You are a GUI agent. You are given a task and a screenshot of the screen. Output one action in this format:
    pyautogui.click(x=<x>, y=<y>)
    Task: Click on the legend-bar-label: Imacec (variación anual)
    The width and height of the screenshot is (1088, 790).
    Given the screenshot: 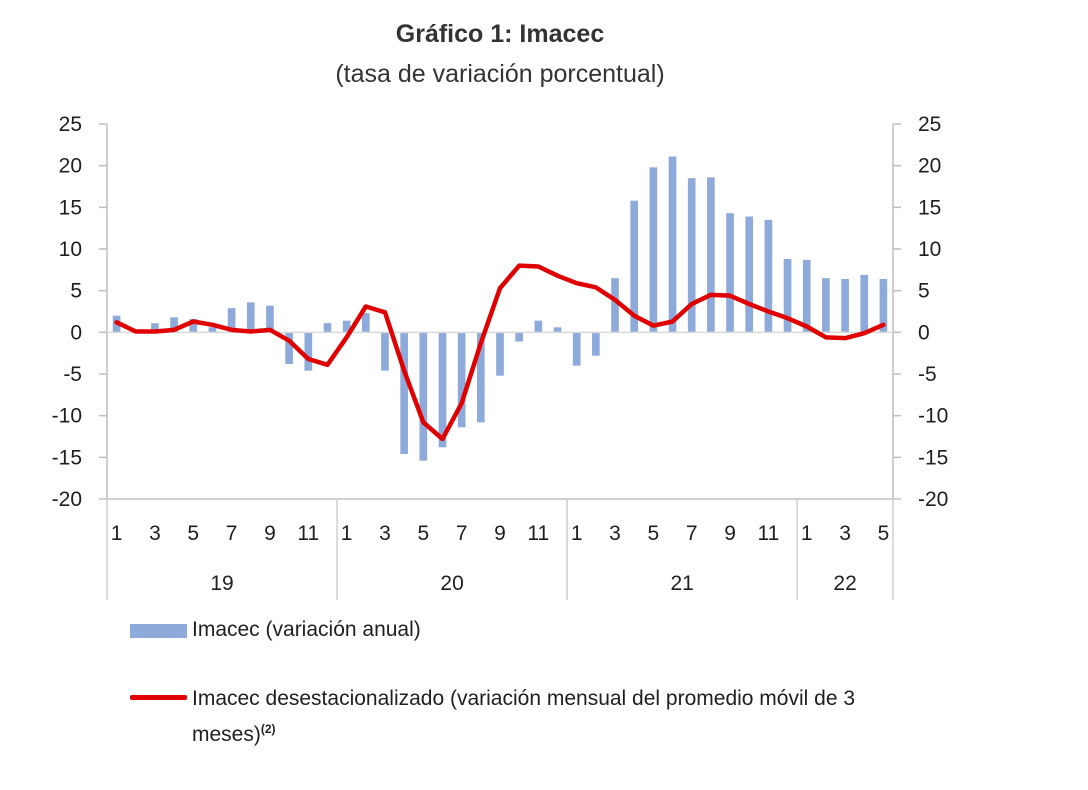 What is the action you would take?
    pyautogui.click(x=306, y=629)
    